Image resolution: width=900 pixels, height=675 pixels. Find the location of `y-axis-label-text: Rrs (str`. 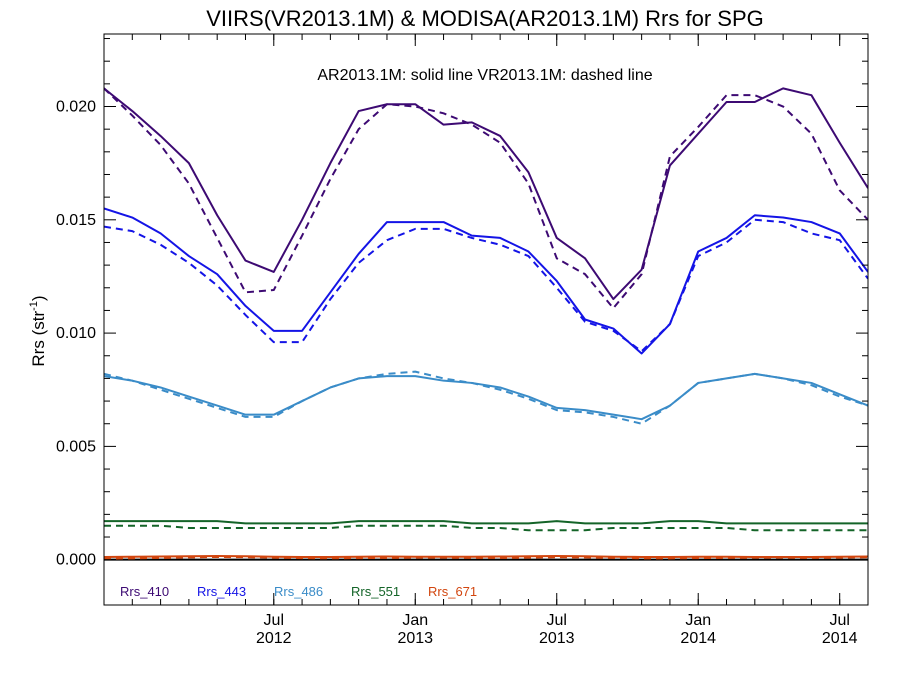

y-axis-label-text: Rrs (str is located at coordinates (38, 339).